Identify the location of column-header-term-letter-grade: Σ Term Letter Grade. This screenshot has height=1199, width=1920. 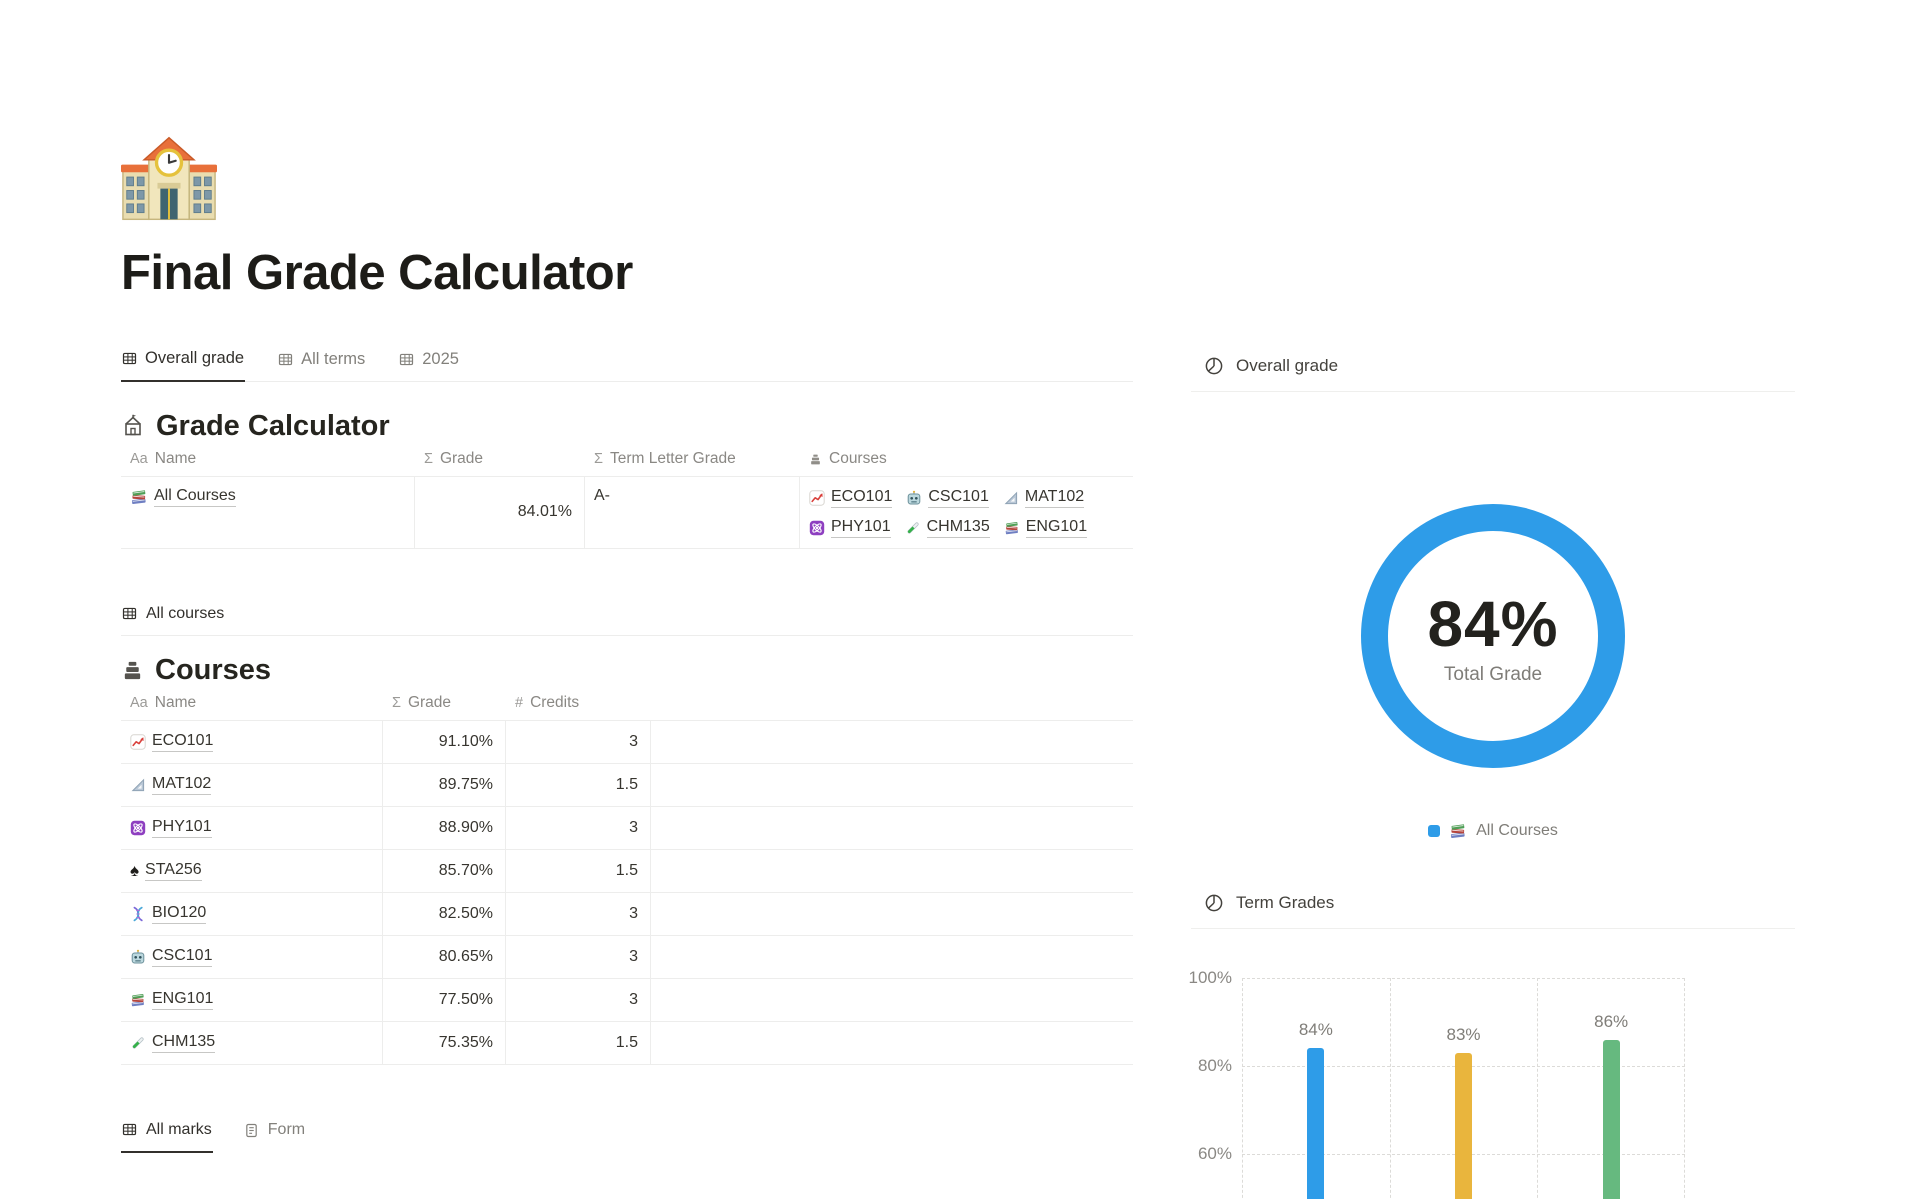
(665, 458).